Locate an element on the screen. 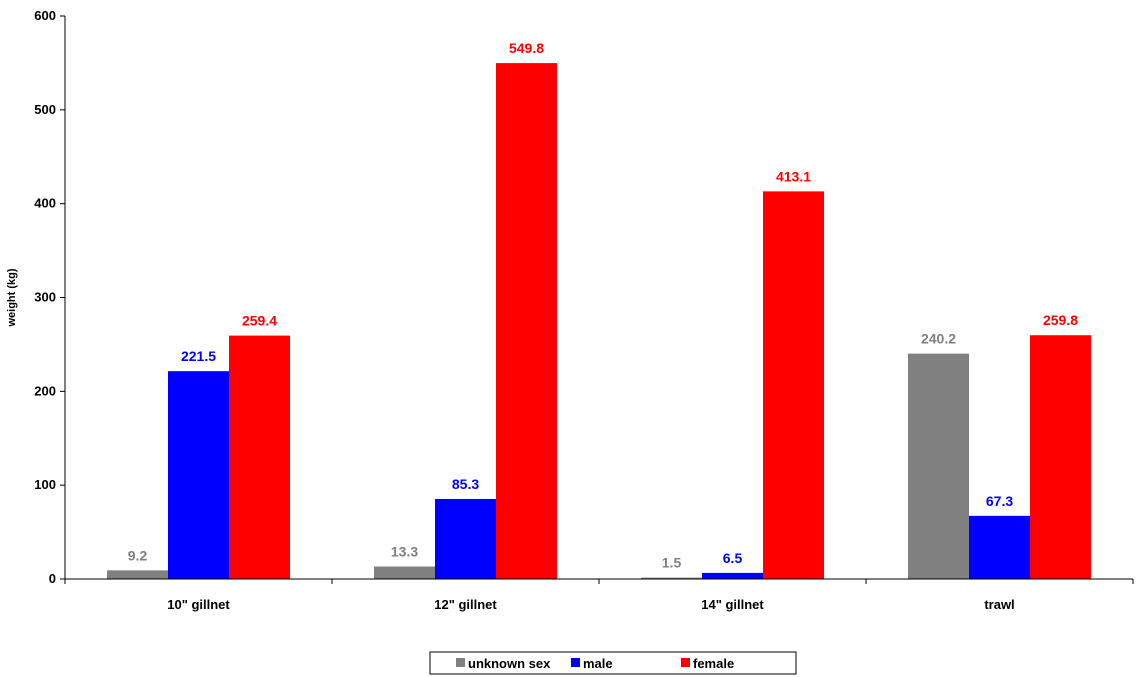 The width and height of the screenshot is (1148, 677). data-label: 221.5 is located at coordinates (198, 356).